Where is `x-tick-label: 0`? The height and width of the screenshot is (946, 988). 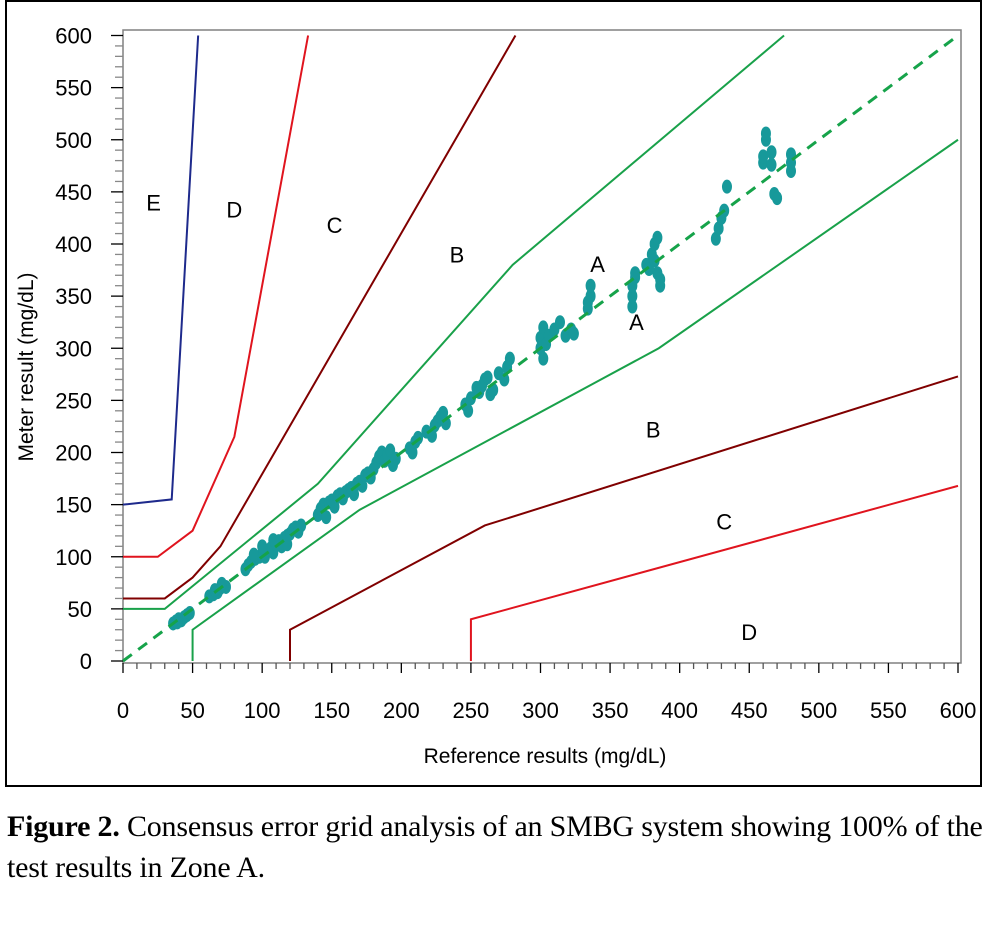
x-tick-label: 0 is located at coordinates (123, 710).